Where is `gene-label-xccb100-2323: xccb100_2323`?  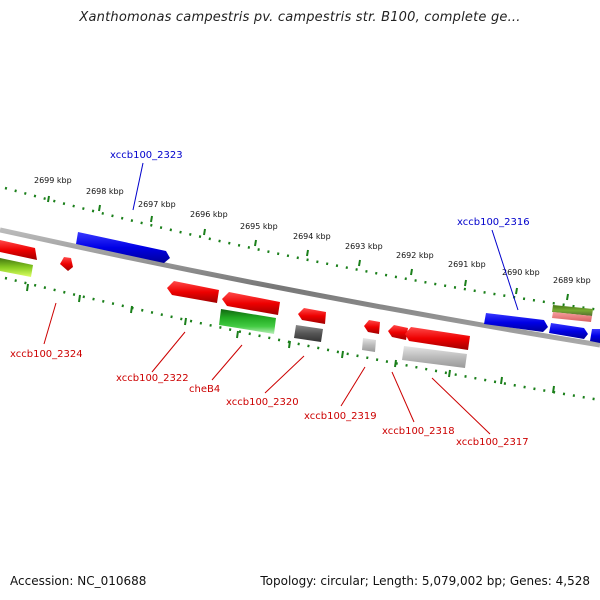 gene-label-xccb100-2323: xccb100_2323 is located at coordinates (146, 155).